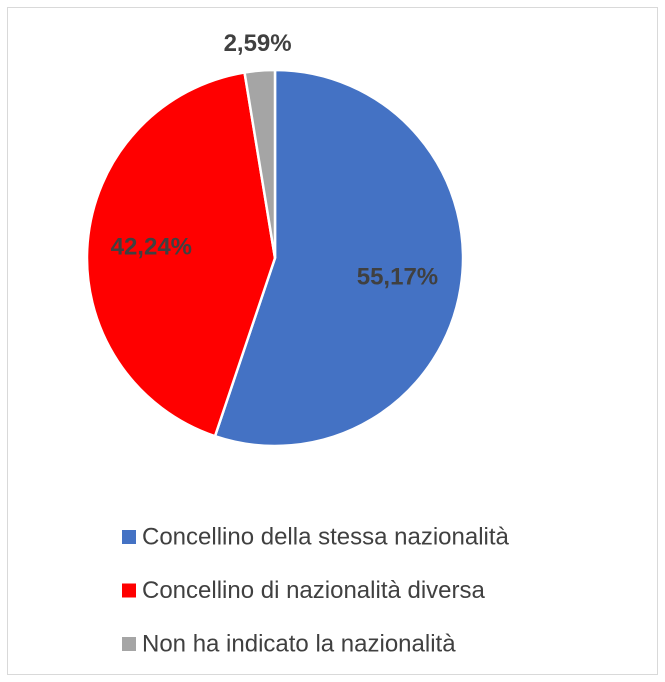  Describe the element at coordinates (397, 276) in the screenshot. I see `data-label: 55,17%` at that location.